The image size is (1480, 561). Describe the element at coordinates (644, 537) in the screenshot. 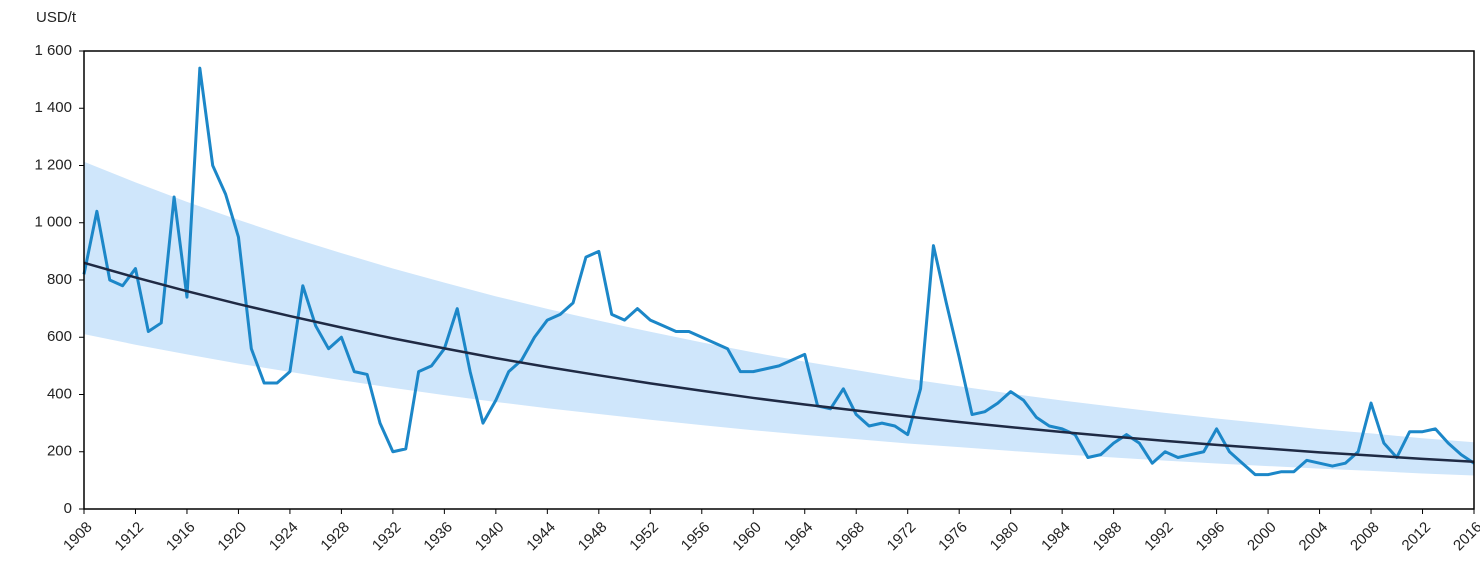

I see `x-tick-label: 1952` at that location.